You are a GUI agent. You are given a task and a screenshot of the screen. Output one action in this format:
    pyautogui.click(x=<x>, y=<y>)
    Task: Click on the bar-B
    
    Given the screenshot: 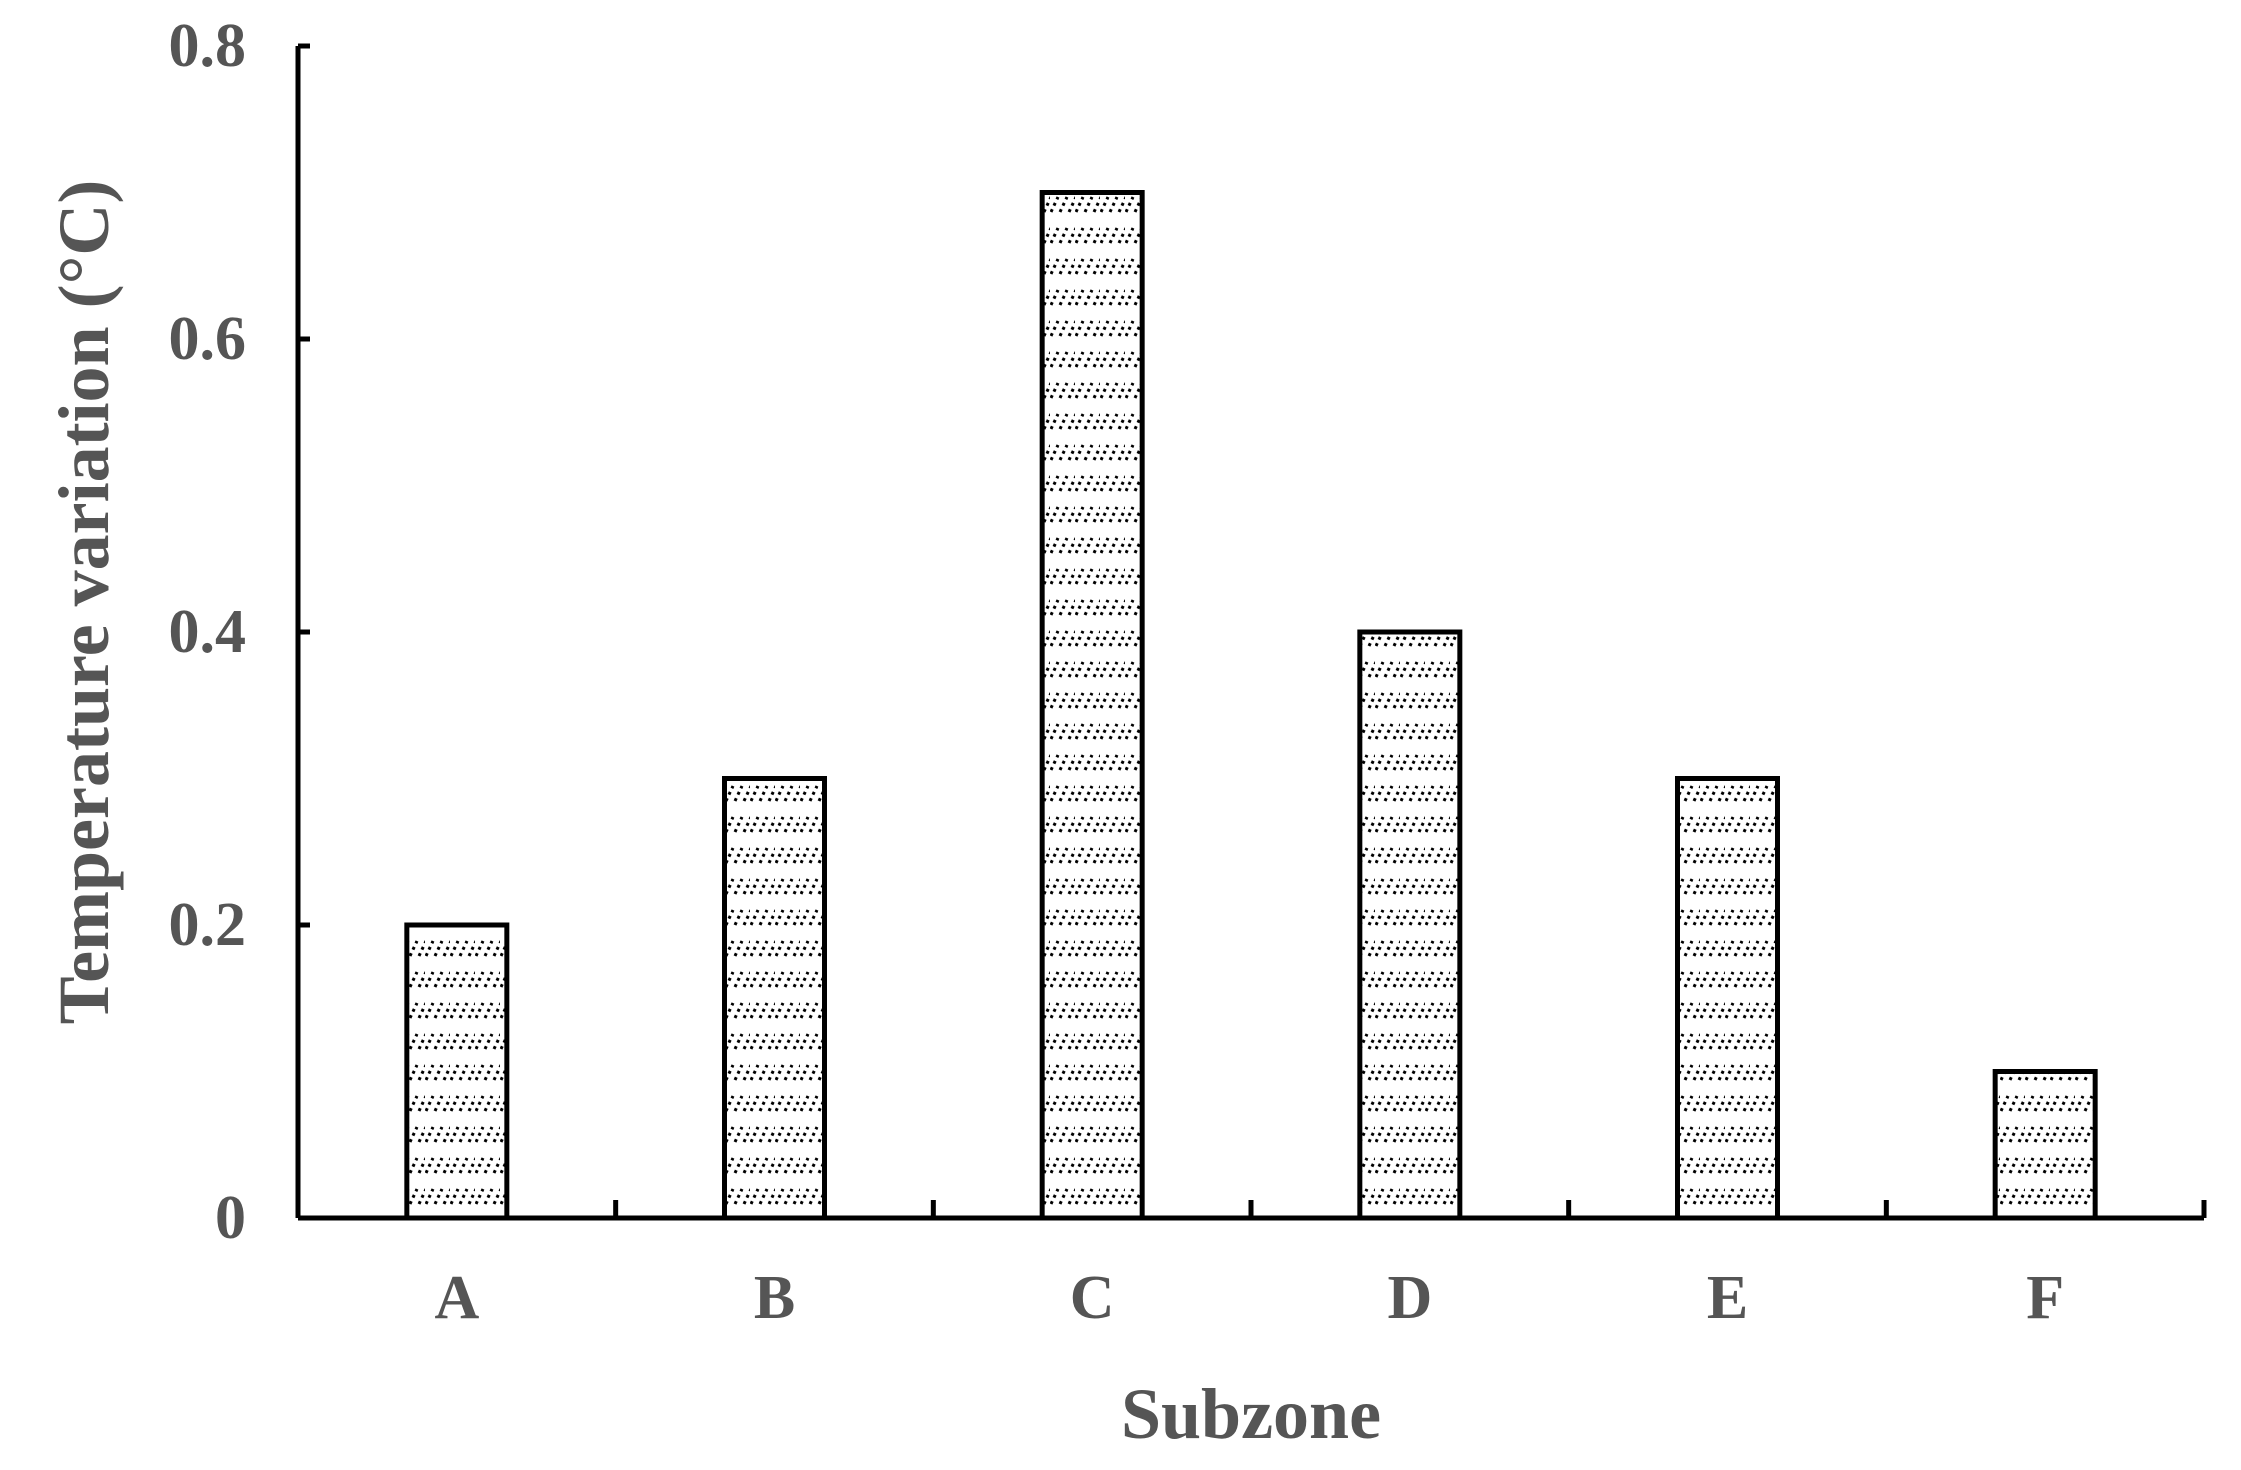 What is the action you would take?
    pyautogui.click(x=774, y=998)
    